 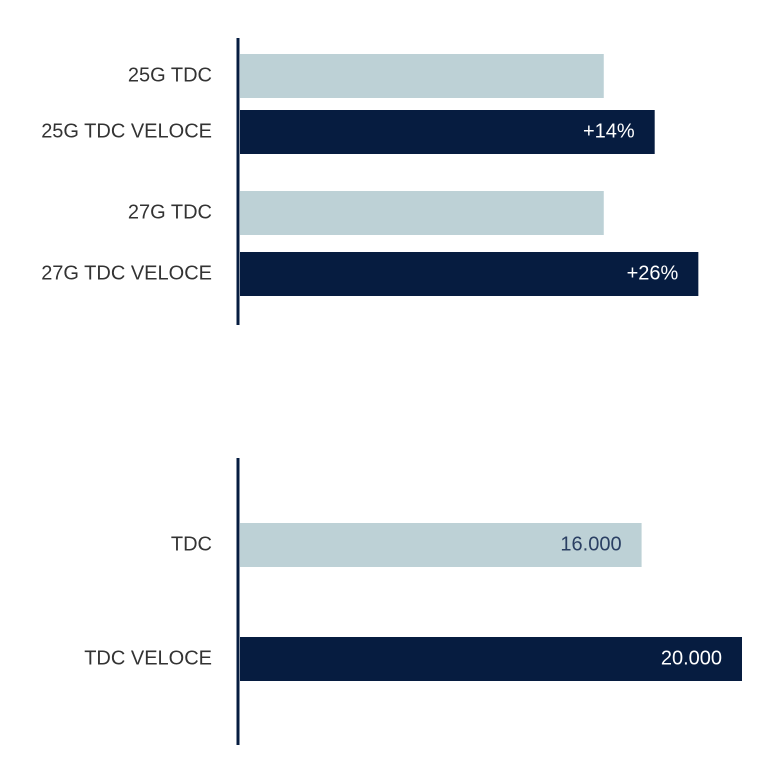 I want to click on value-label: +26%, so click(x=653, y=273).